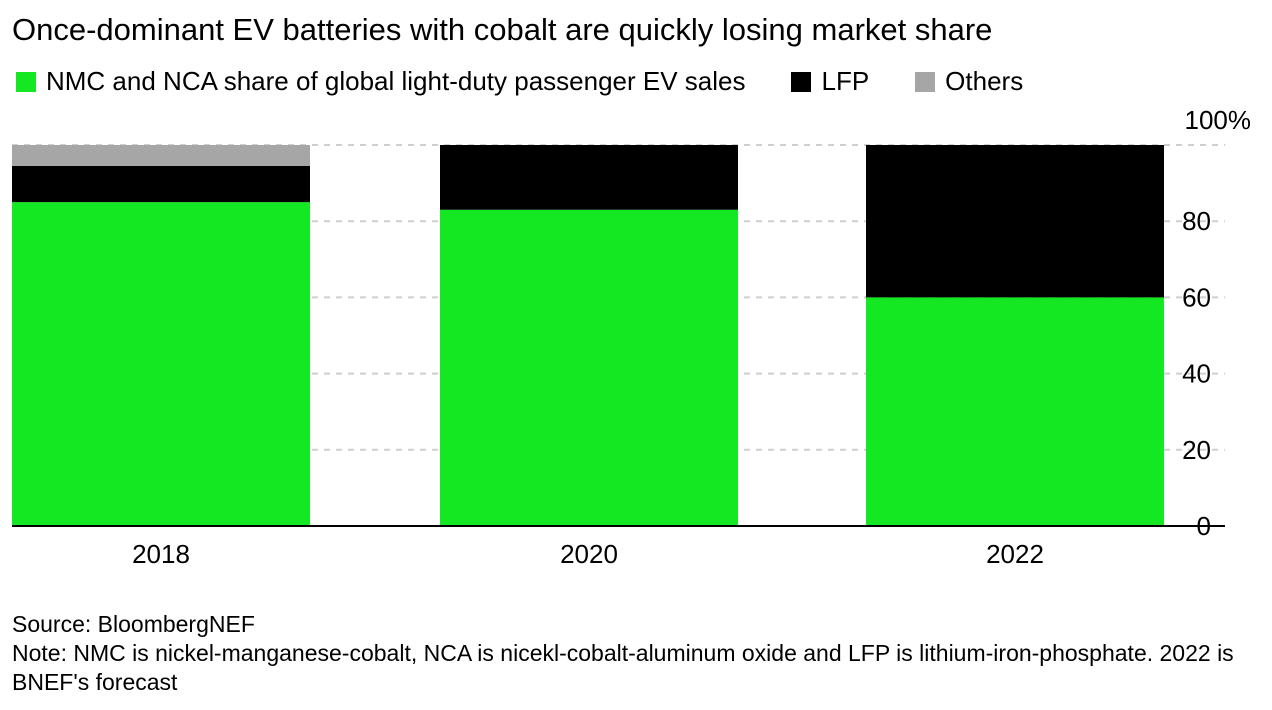 The image size is (1272, 710). Describe the element at coordinates (845, 81) in the screenshot. I see `legend-label-lfp: LFP` at that location.